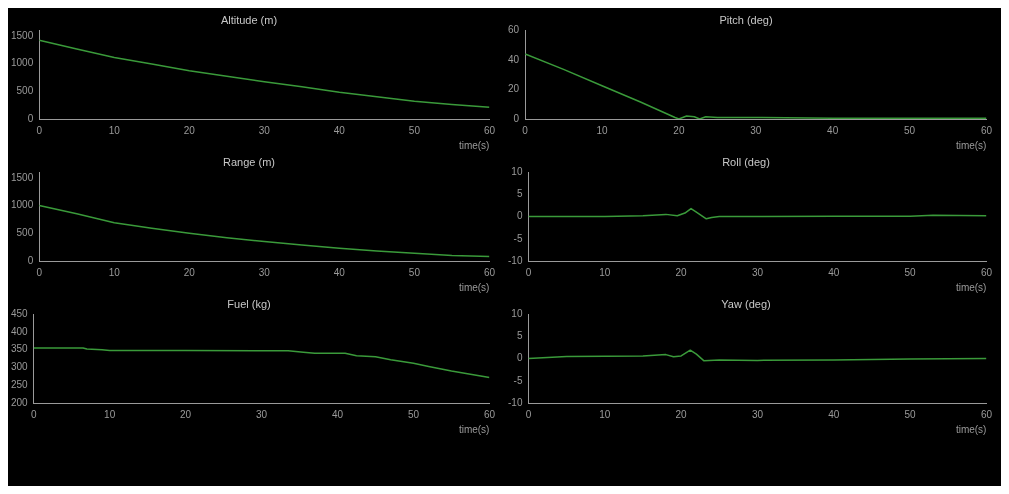 The image size is (1009, 494). What do you see at coordinates (20, 331) in the screenshot?
I see `y-tick-label: 400` at bounding box center [20, 331].